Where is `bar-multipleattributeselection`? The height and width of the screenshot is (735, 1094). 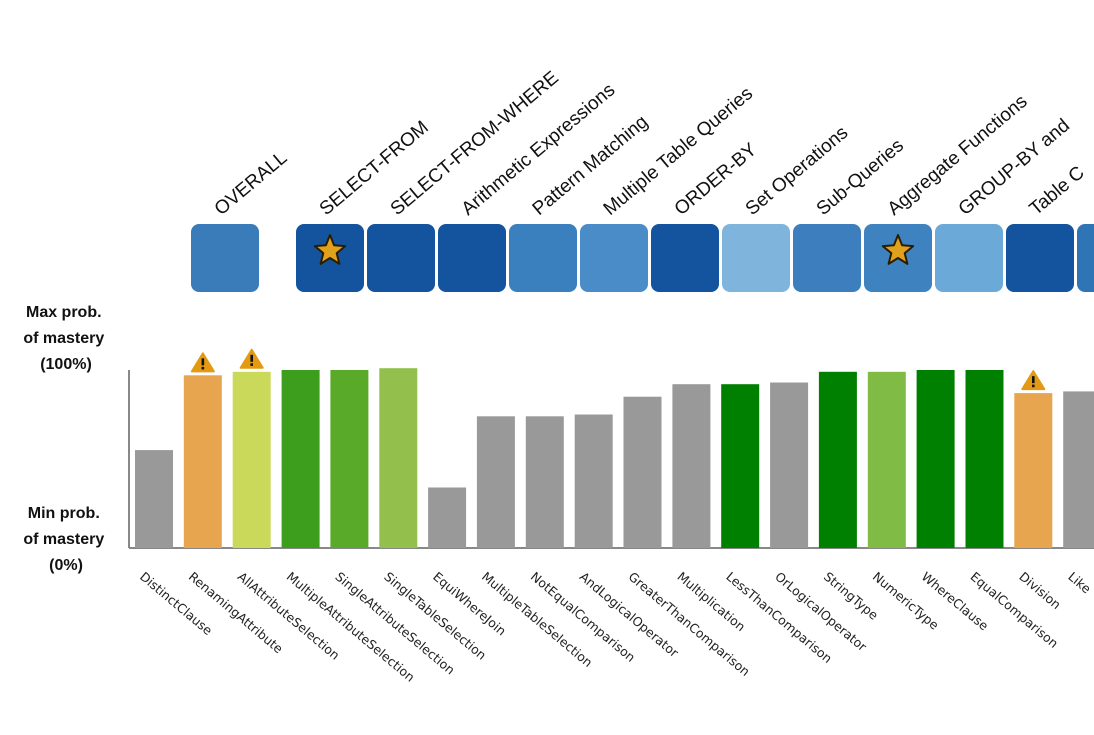
bar-multipleattributeselection is located at coordinates (300, 459).